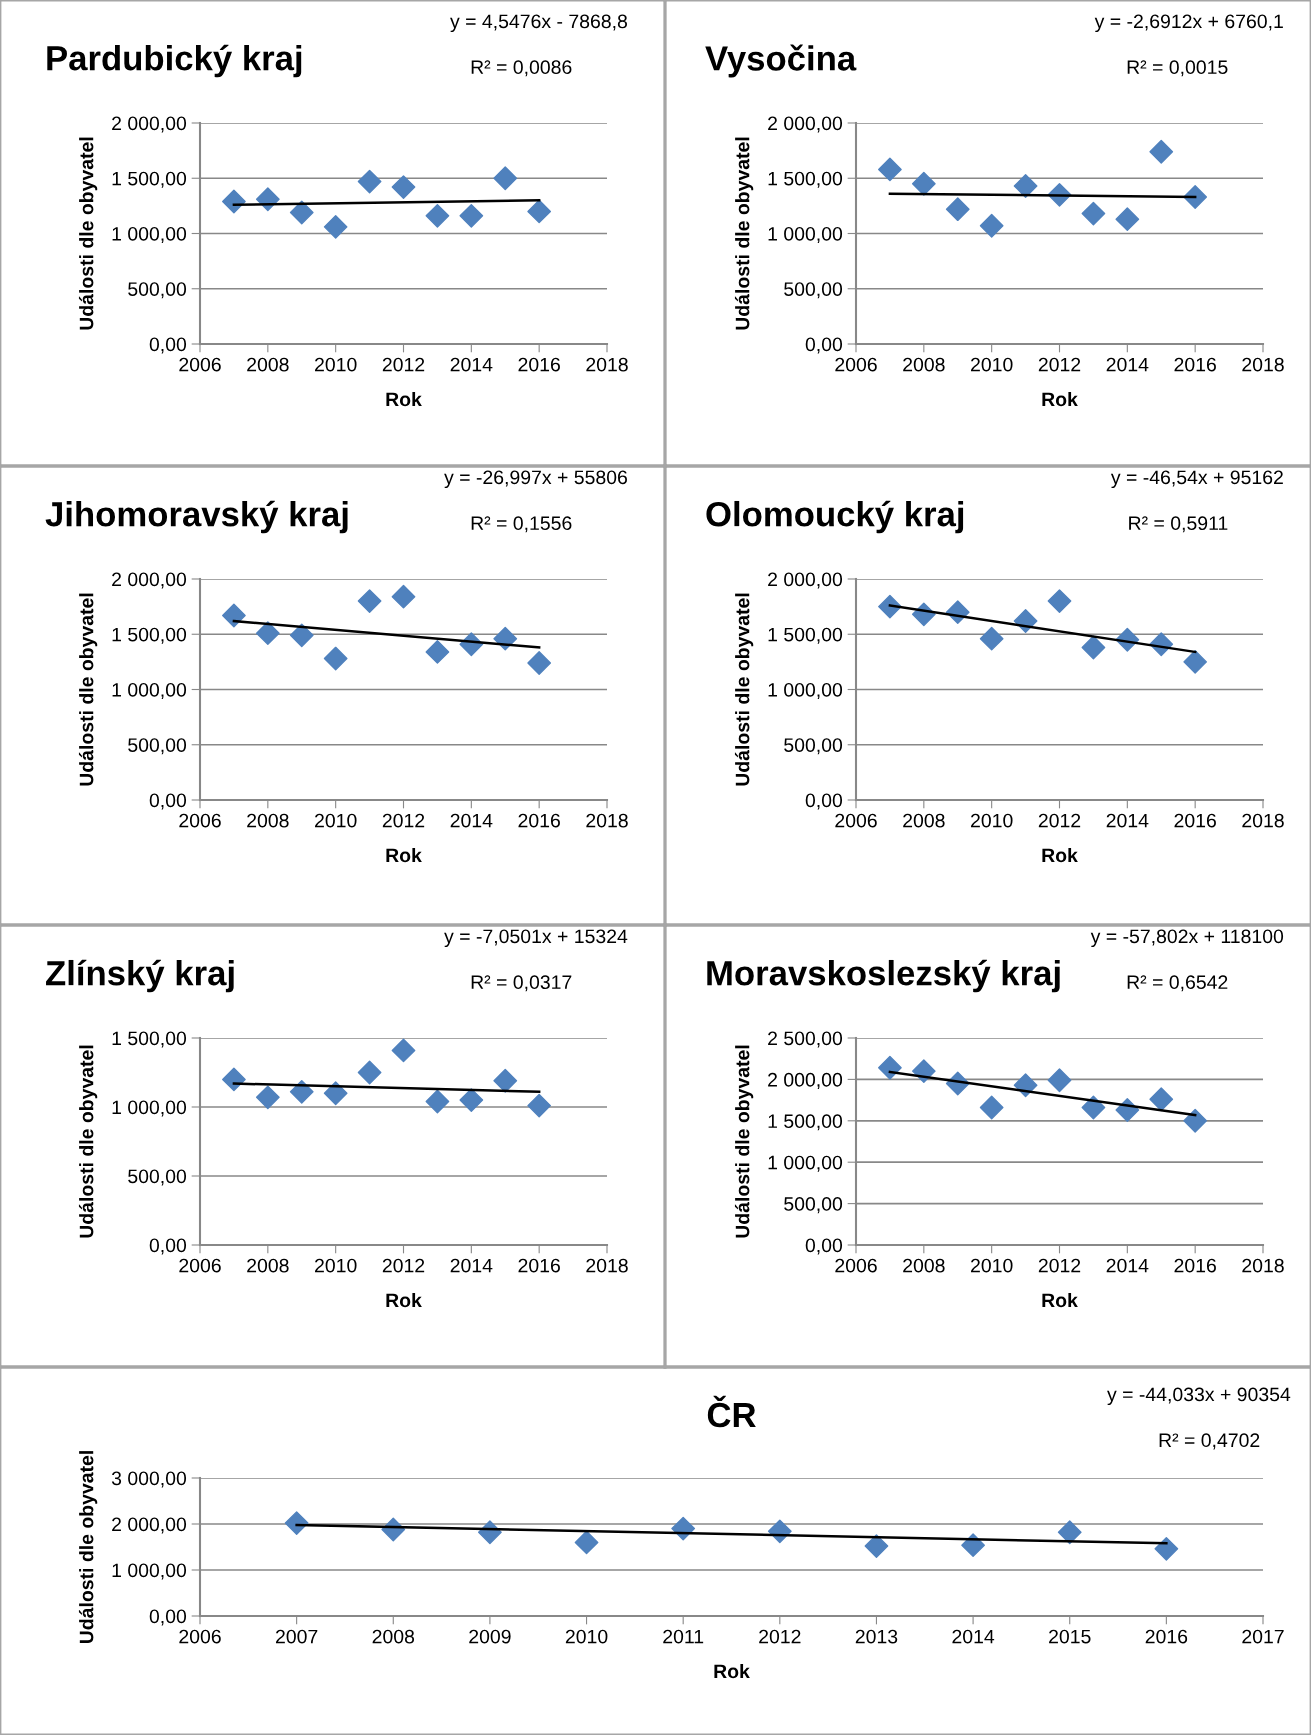 The height and width of the screenshot is (1735, 1311). I want to click on chart-title: Zlínský kraj, so click(140, 976).